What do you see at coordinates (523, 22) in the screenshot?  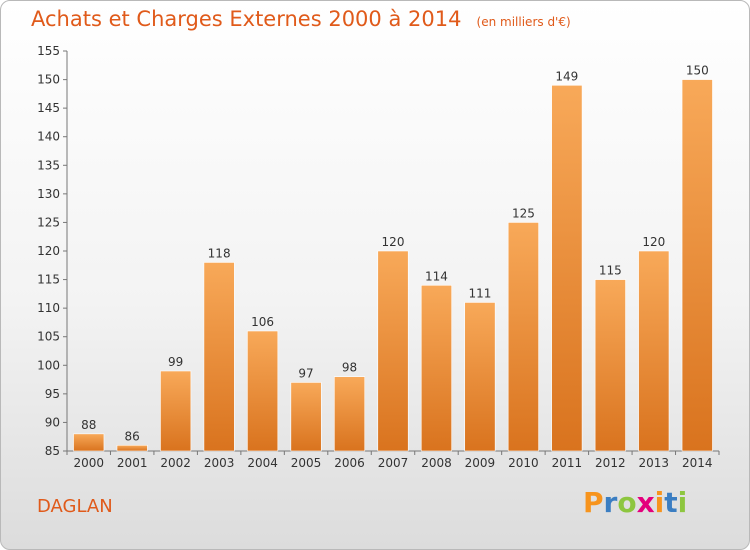 I see `chart-title-unit: (en milliers d'€)` at bounding box center [523, 22].